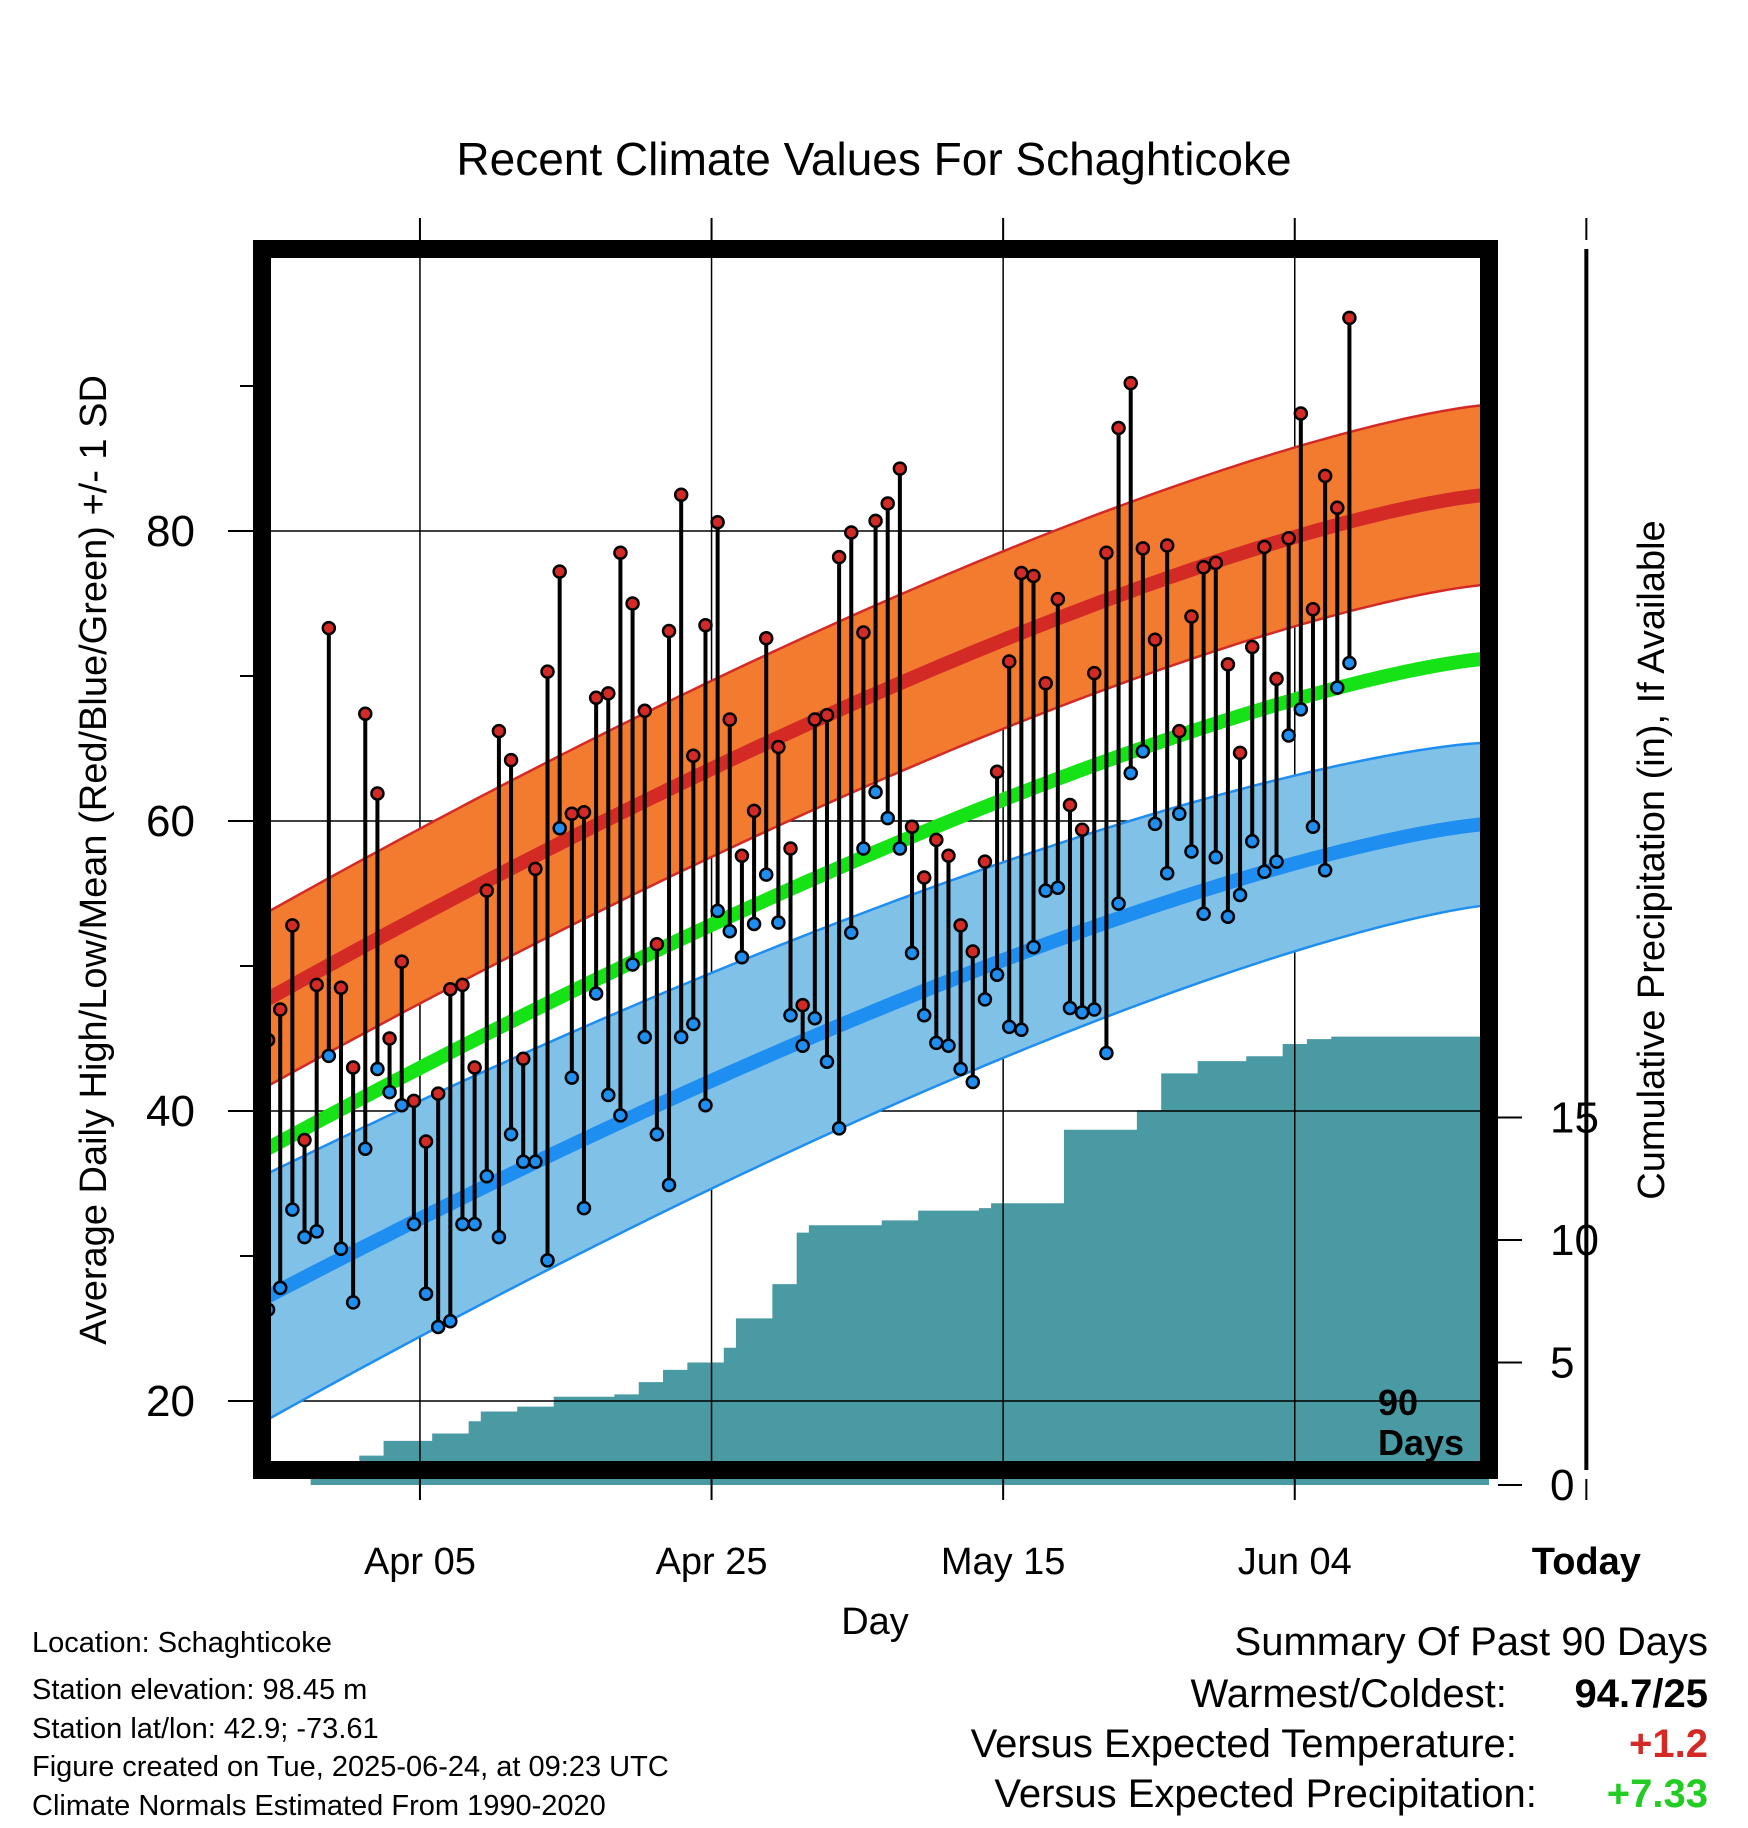  I want to click on temperature-value: +1.2, so click(1668, 1744).